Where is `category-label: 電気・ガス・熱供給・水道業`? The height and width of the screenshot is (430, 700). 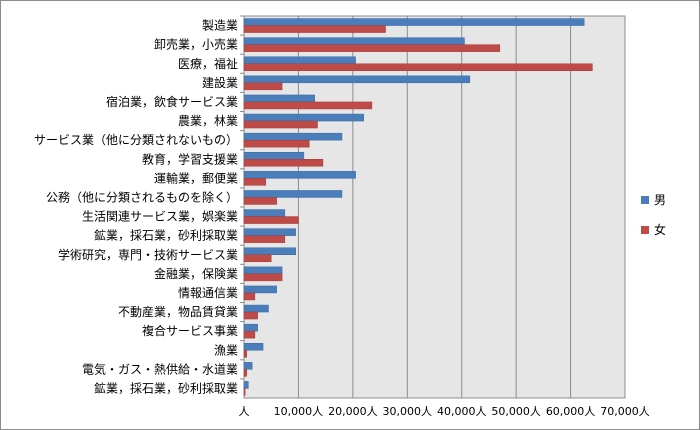 category-label: 電気・ガス・熱供給・水道業 is located at coordinates (160, 368).